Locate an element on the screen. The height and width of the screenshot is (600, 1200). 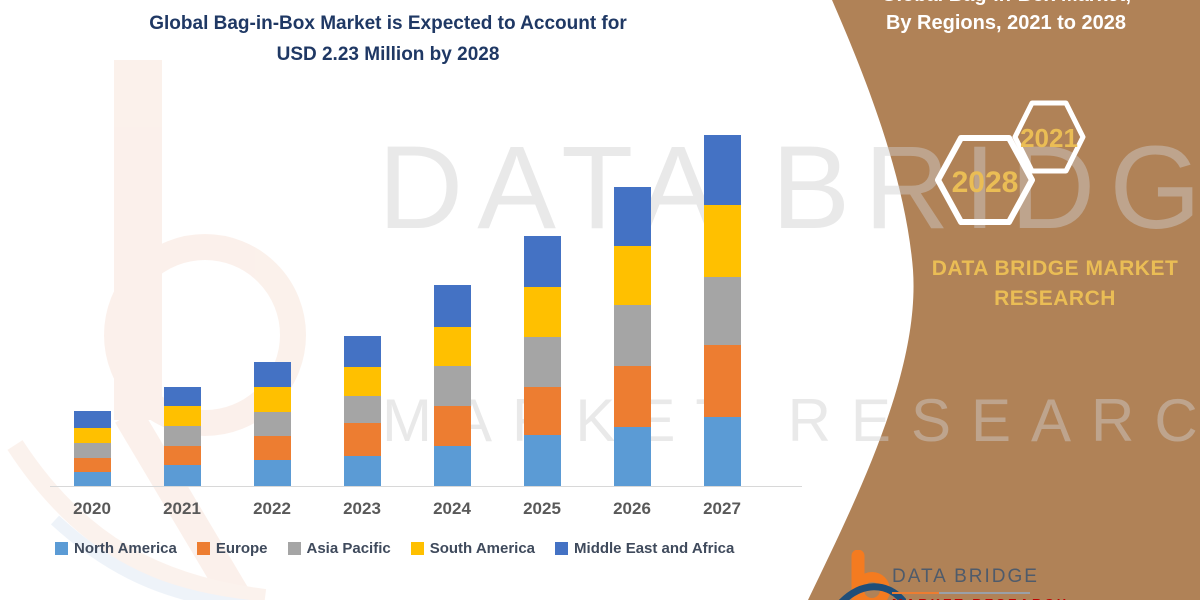
hexagon-2021-icon is located at coordinates (1049, 137).